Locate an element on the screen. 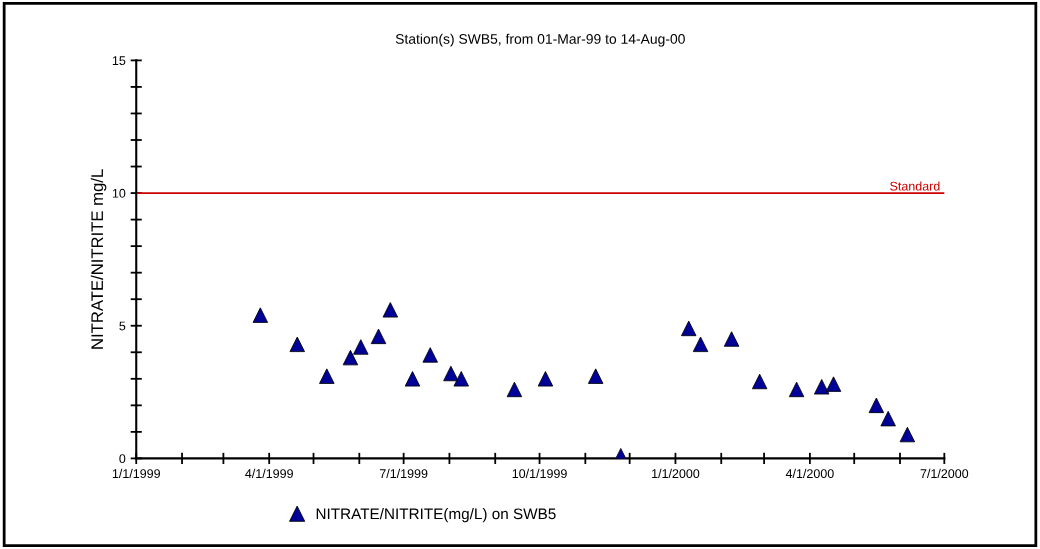 The height and width of the screenshot is (549, 1040). x-tick-label: 1/1/2000 is located at coordinates (676, 473).